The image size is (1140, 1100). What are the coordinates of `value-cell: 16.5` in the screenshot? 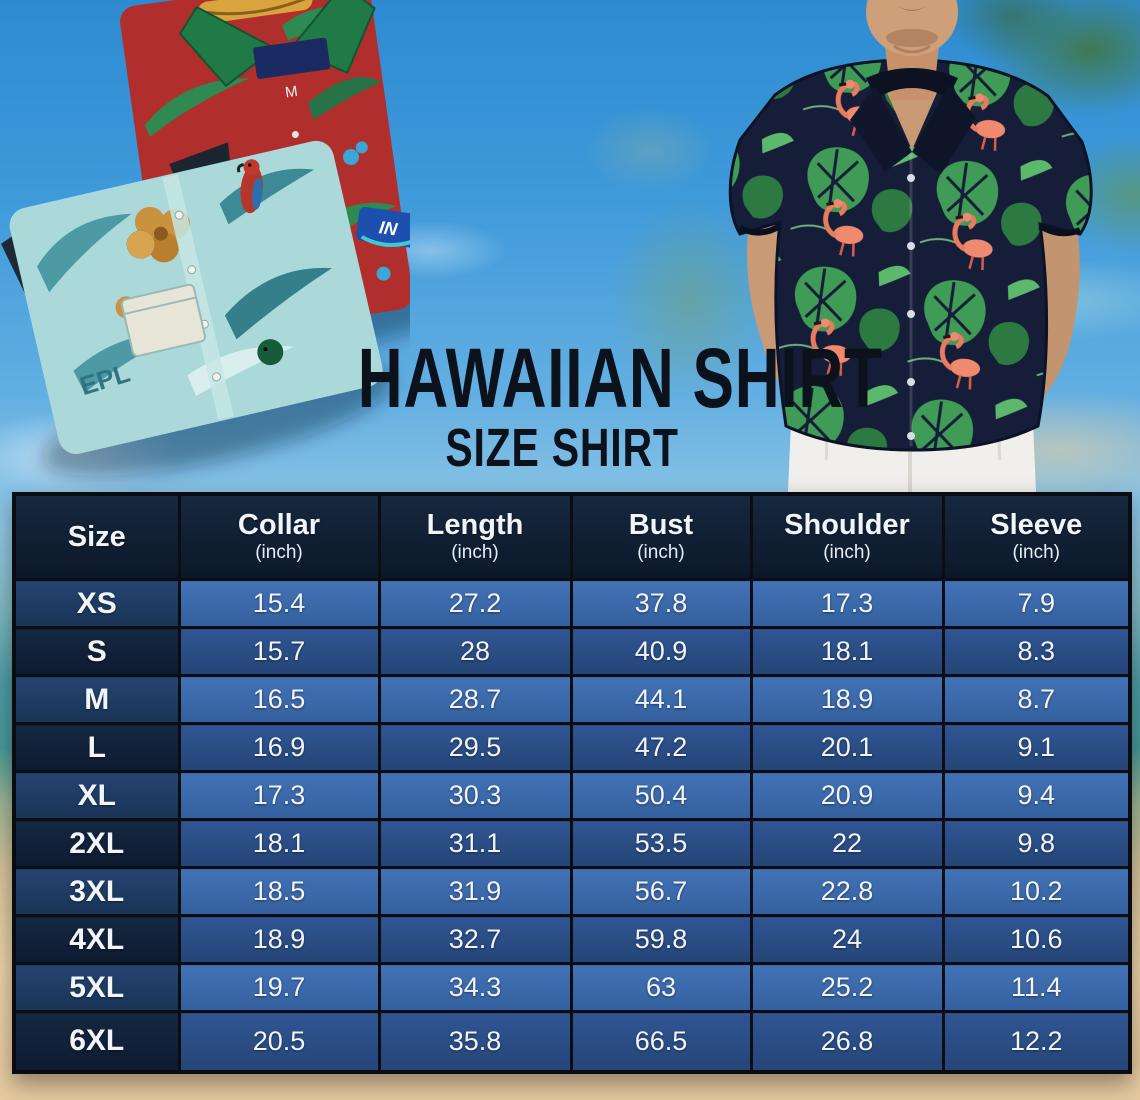 It's located at (279, 699).